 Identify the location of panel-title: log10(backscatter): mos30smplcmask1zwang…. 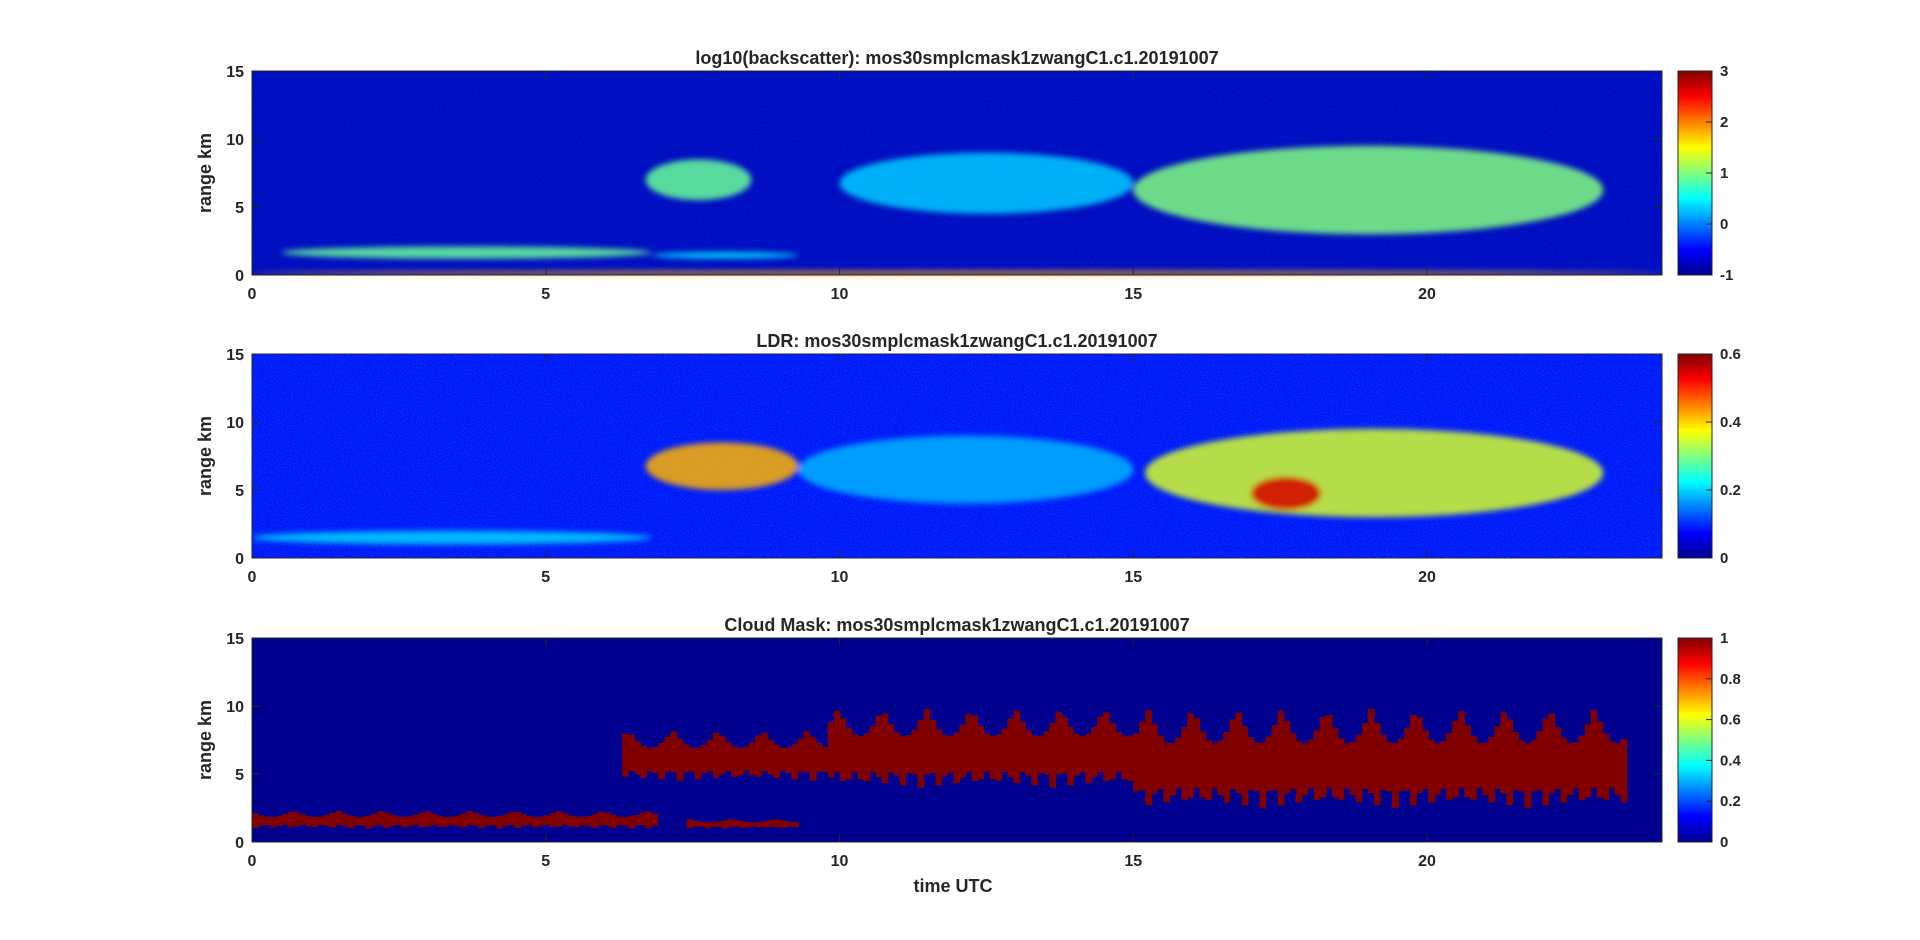
(956, 58).